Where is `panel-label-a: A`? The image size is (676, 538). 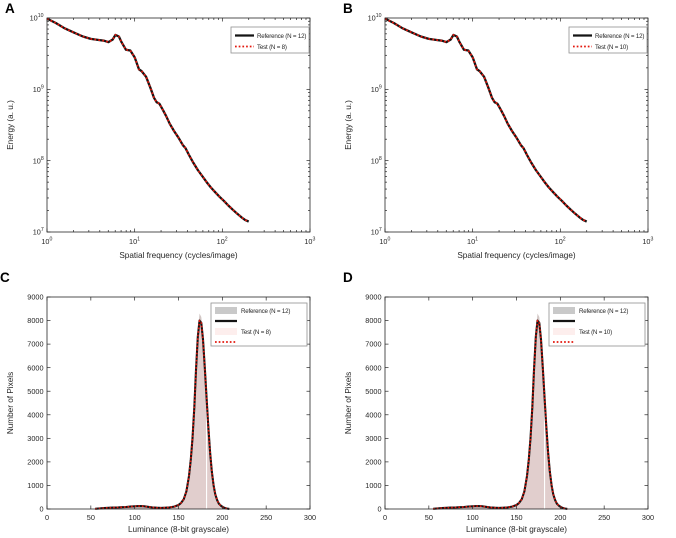 panel-label-a: A is located at coordinates (10, 8).